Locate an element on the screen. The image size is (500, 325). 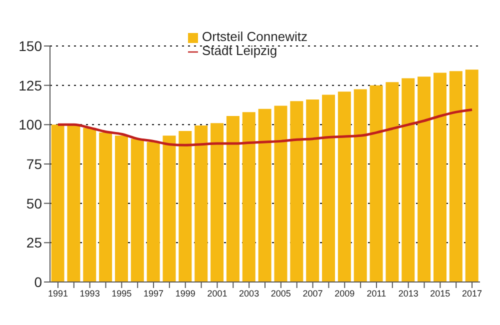
x-tick-label: 2015 is located at coordinates (440, 293).